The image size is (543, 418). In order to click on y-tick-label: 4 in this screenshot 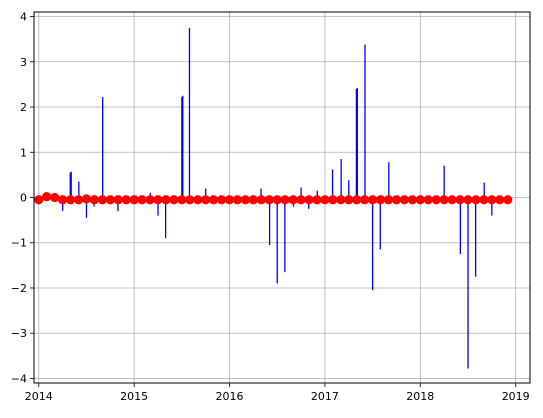, I will do `click(23, 17)`.